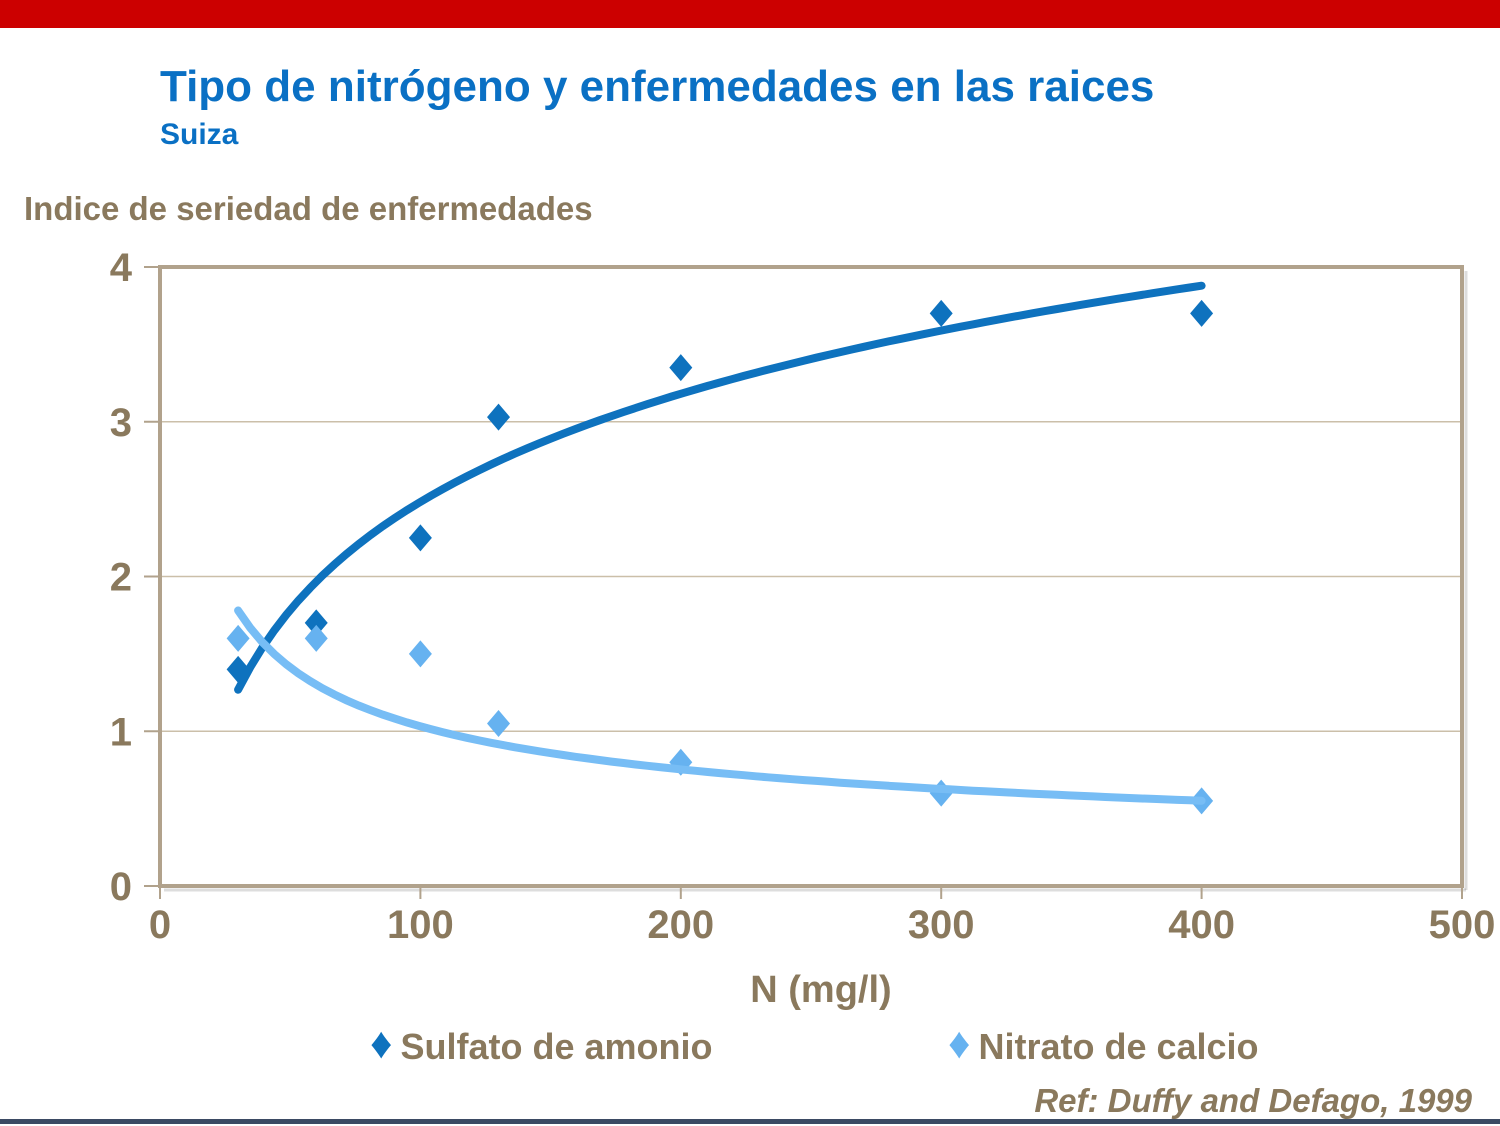 This screenshot has height=1126, width=1500. What do you see at coordinates (750, 1047) in the screenshot?
I see `legend: ♦ Sulfato de amonio ♦ Nitrato de calcio` at bounding box center [750, 1047].